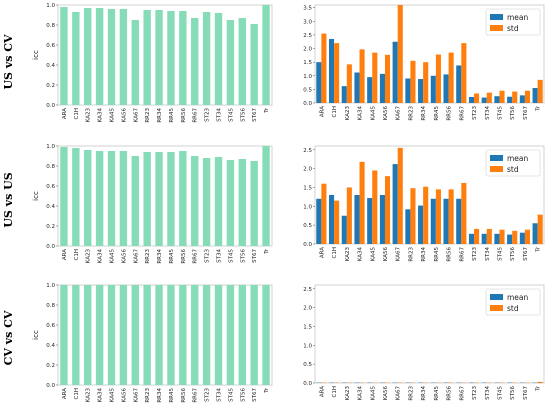  I want to click on bar-RR23, so click(147, 199).